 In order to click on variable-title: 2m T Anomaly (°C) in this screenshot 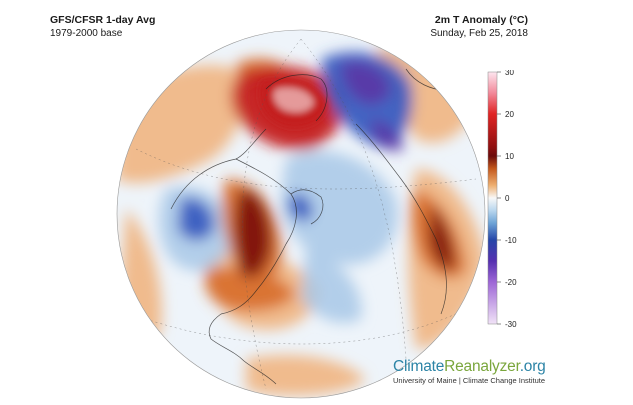, I will do `click(481, 20)`.